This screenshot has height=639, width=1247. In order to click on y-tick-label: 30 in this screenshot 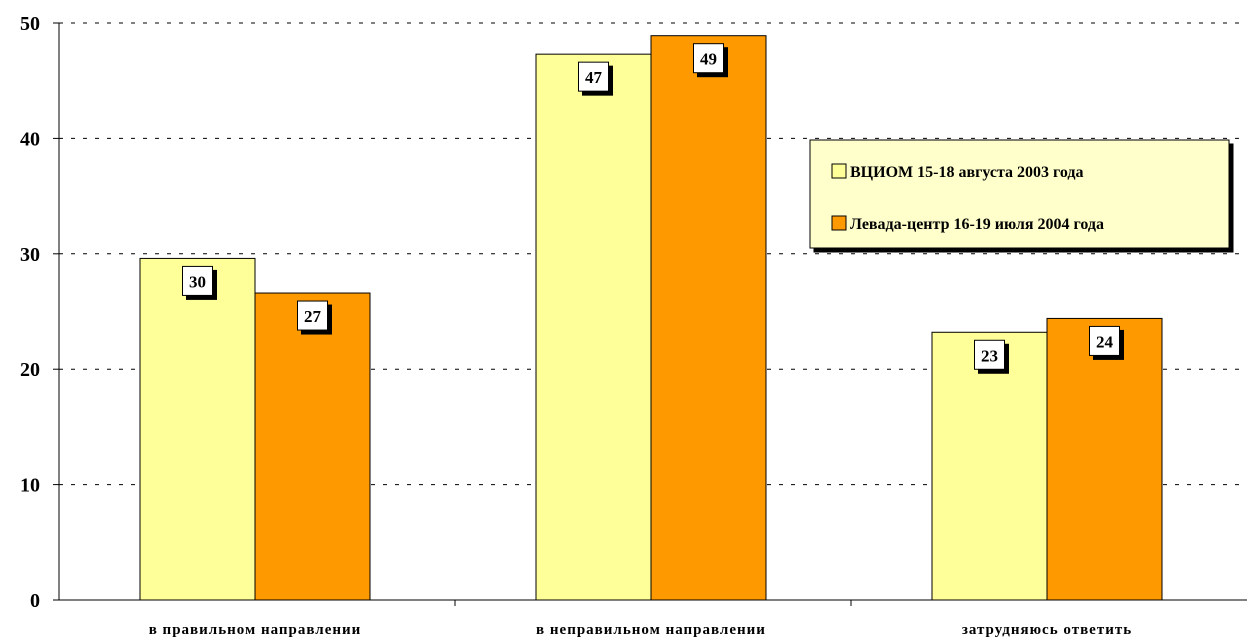, I will do `click(30, 255)`.